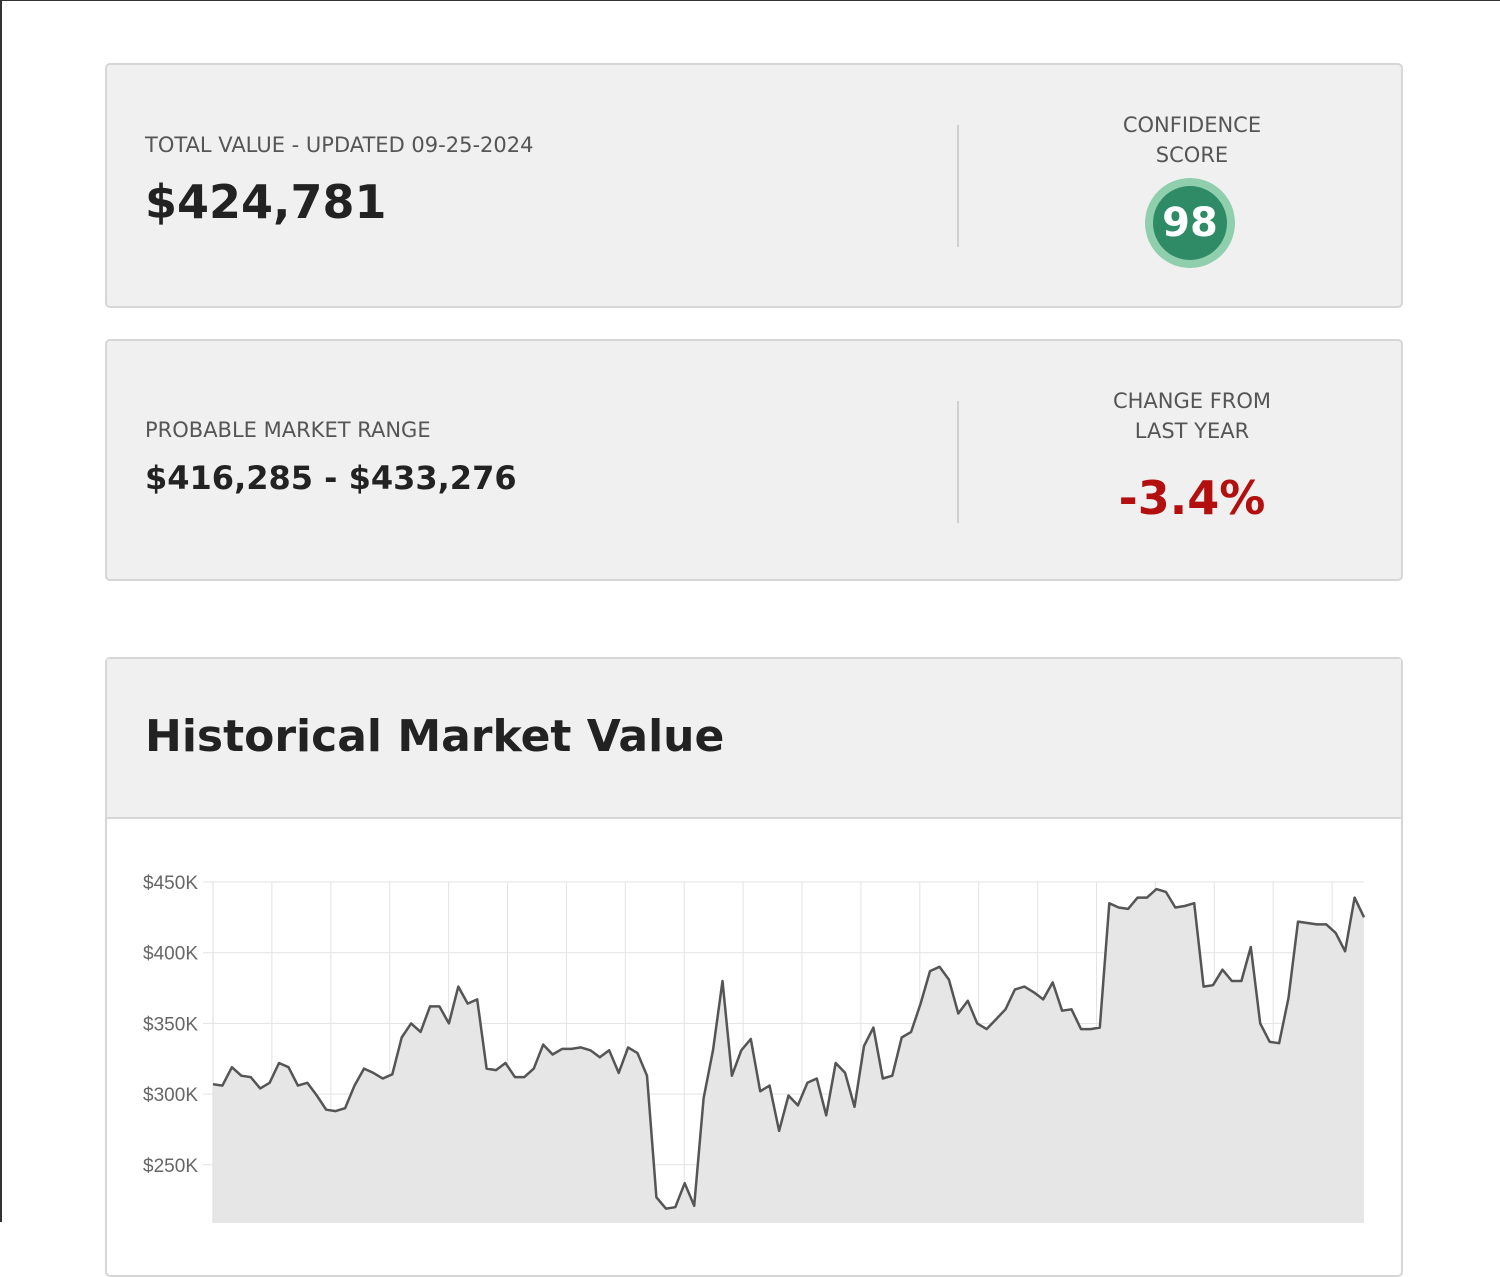 The width and height of the screenshot is (1500, 1277). What do you see at coordinates (1192, 416) in the screenshot?
I see `change-label: CHANGE FROM LAST YEAR` at bounding box center [1192, 416].